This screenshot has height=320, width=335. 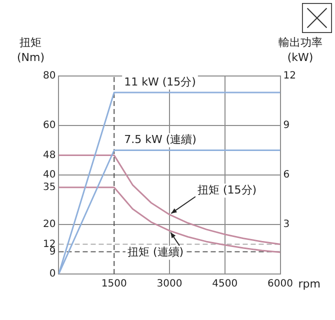 What do you see at coordinates (114, 284) in the screenshot?
I see `x-tick-label: 1500` at bounding box center [114, 284].